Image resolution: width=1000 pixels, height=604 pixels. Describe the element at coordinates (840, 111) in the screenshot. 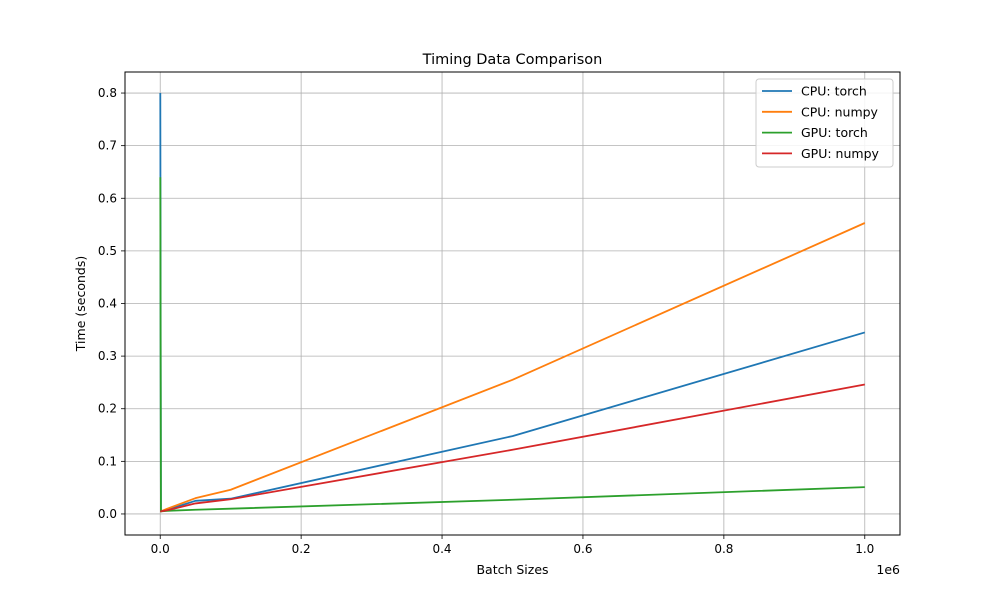

I see `legend-label-cpu-numpy: CPU: numpy` at that location.